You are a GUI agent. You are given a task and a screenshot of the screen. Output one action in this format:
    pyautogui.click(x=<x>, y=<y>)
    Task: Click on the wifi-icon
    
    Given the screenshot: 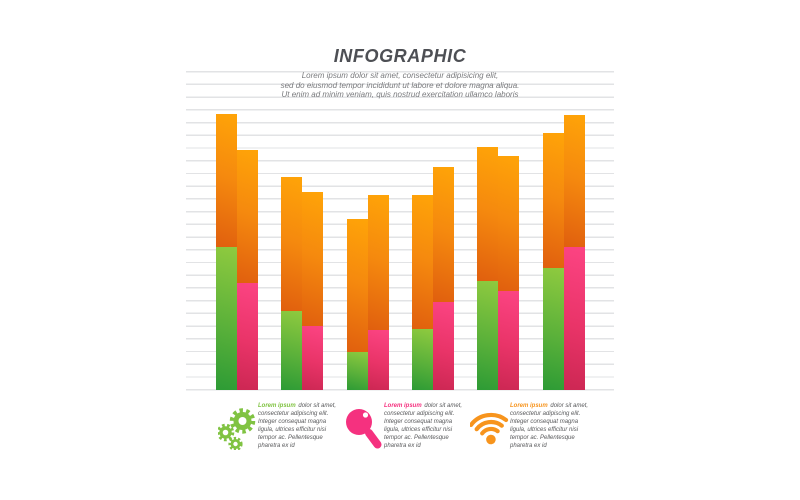 What is the action you would take?
    pyautogui.click(x=489, y=428)
    